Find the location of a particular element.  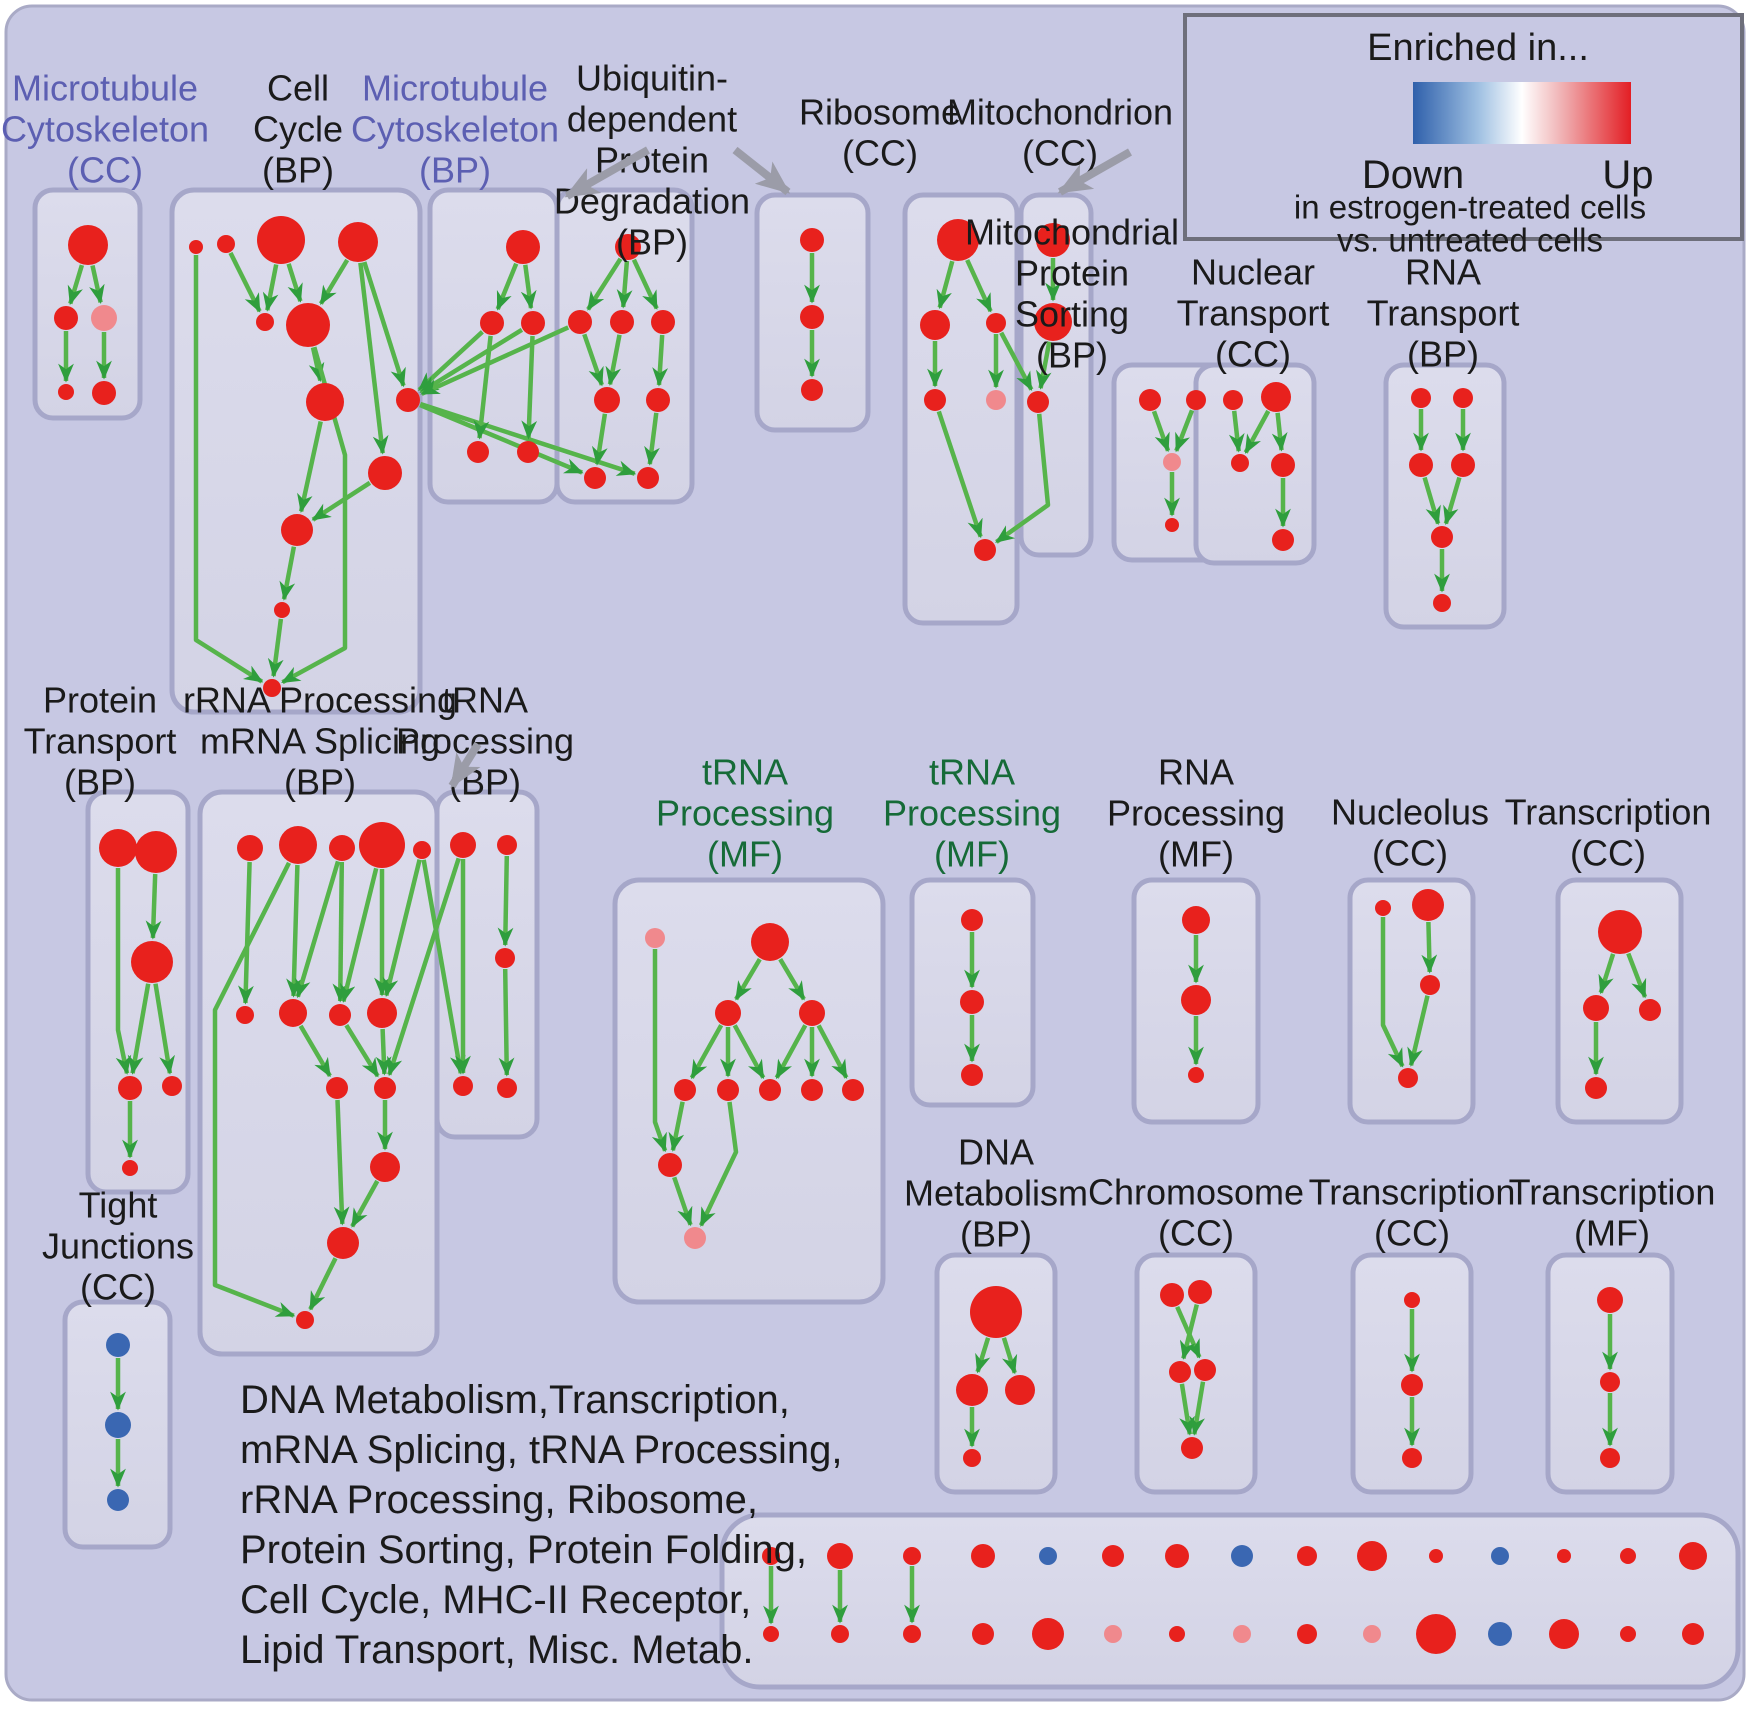

go-term-node-mt1 is located at coordinates (88, 245).